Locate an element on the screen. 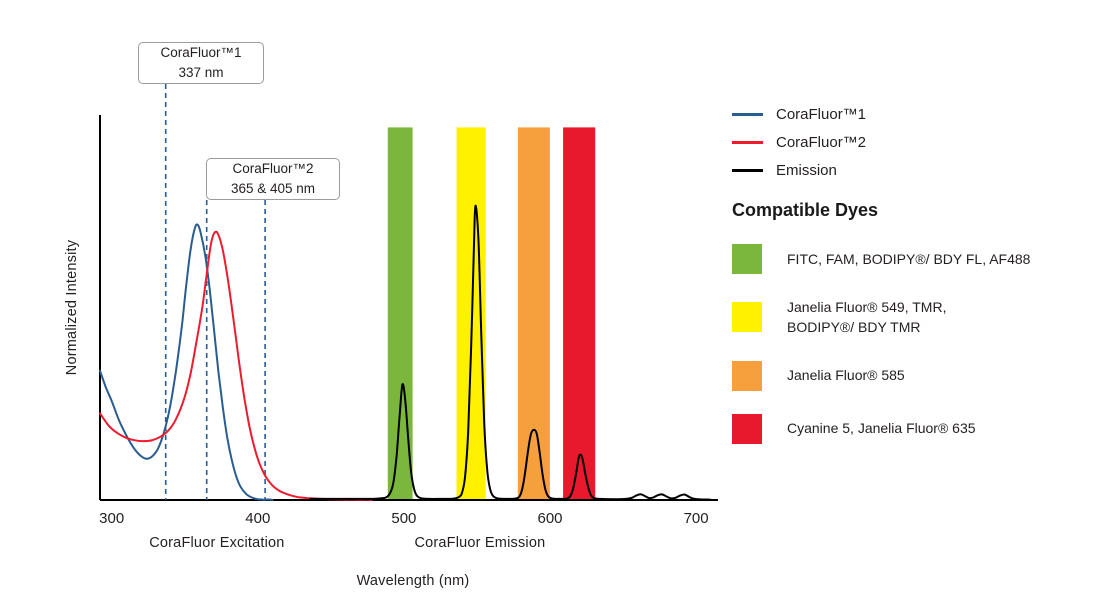  axis-section-label-1: CoraFluor Emission is located at coordinates (479, 543).